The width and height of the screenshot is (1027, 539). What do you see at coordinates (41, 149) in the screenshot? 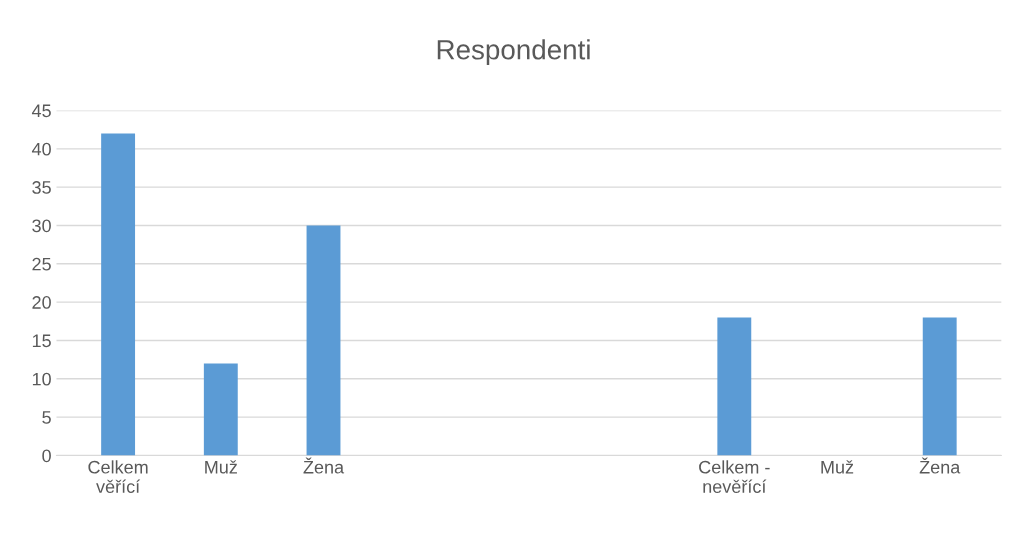
I see `y-tick-label: 40` at bounding box center [41, 149].